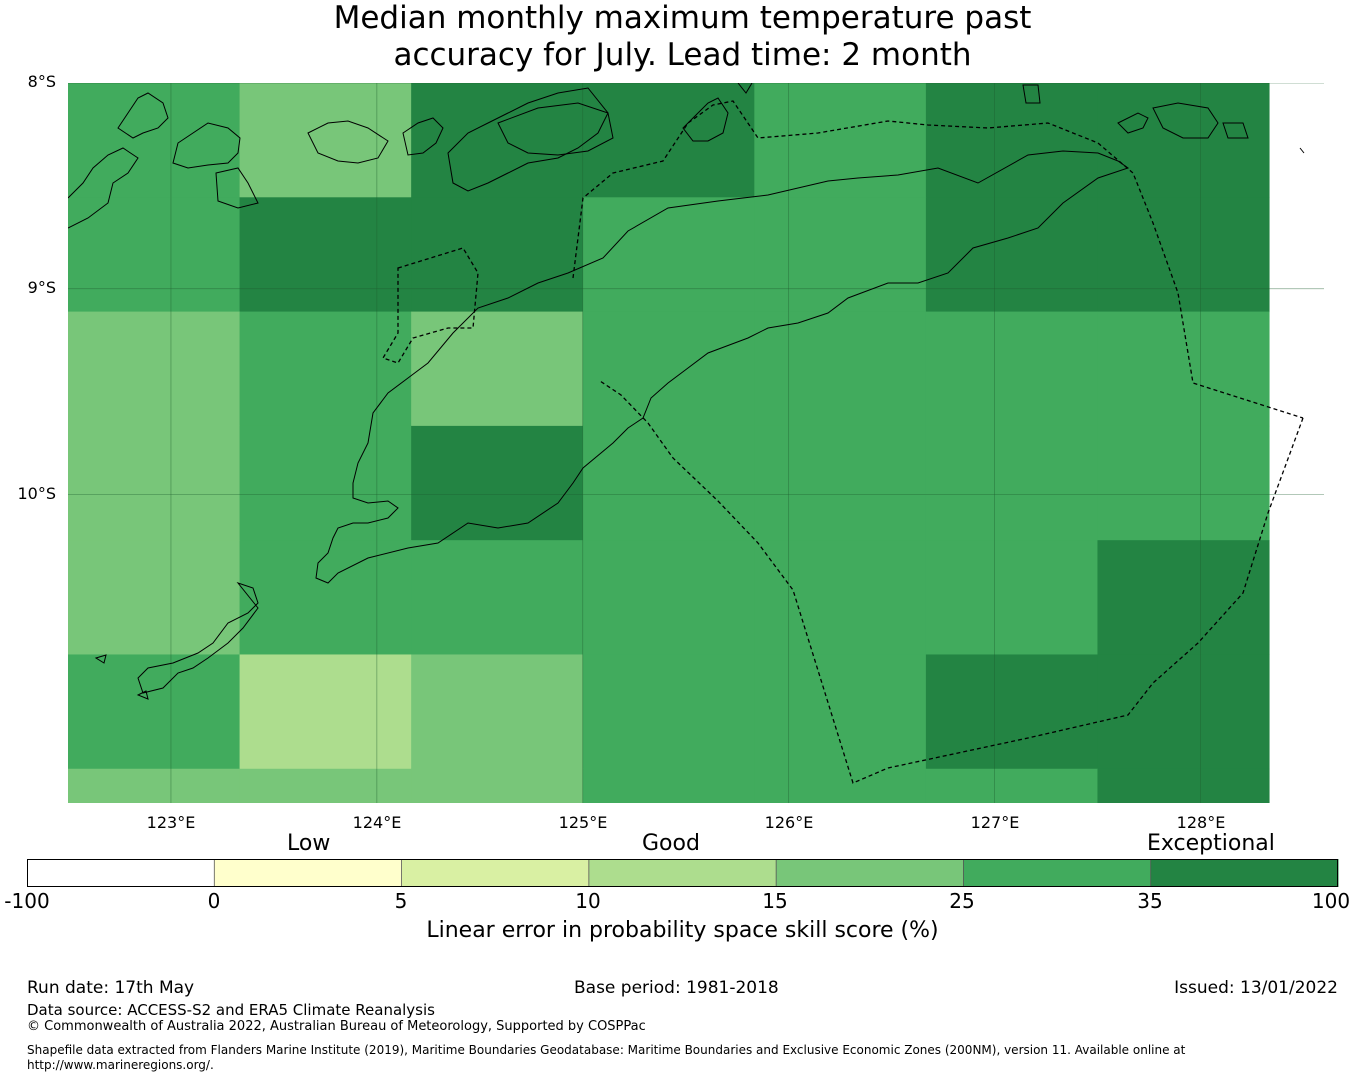  Describe the element at coordinates (705, 119) in the screenshot. I see `wetar-island` at that location.